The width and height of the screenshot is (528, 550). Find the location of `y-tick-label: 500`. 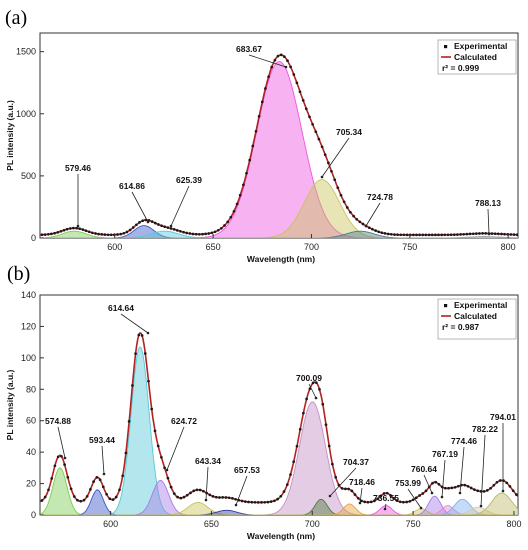

y-tick-label: 500 is located at coordinates (28, 176).